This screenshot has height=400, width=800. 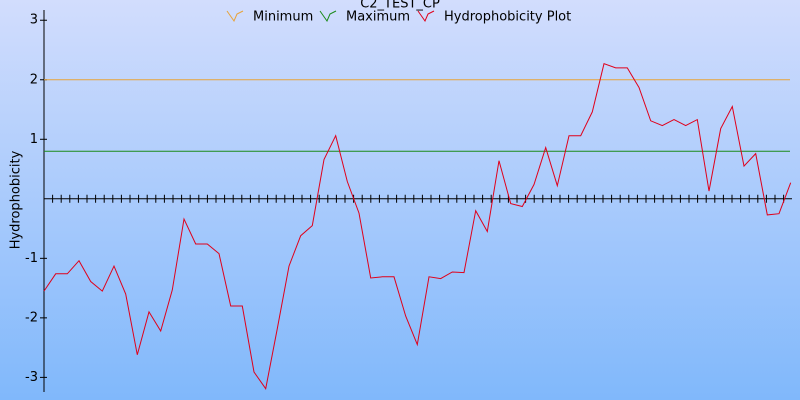 I want to click on y-tick-label: -2, so click(x=31, y=317).